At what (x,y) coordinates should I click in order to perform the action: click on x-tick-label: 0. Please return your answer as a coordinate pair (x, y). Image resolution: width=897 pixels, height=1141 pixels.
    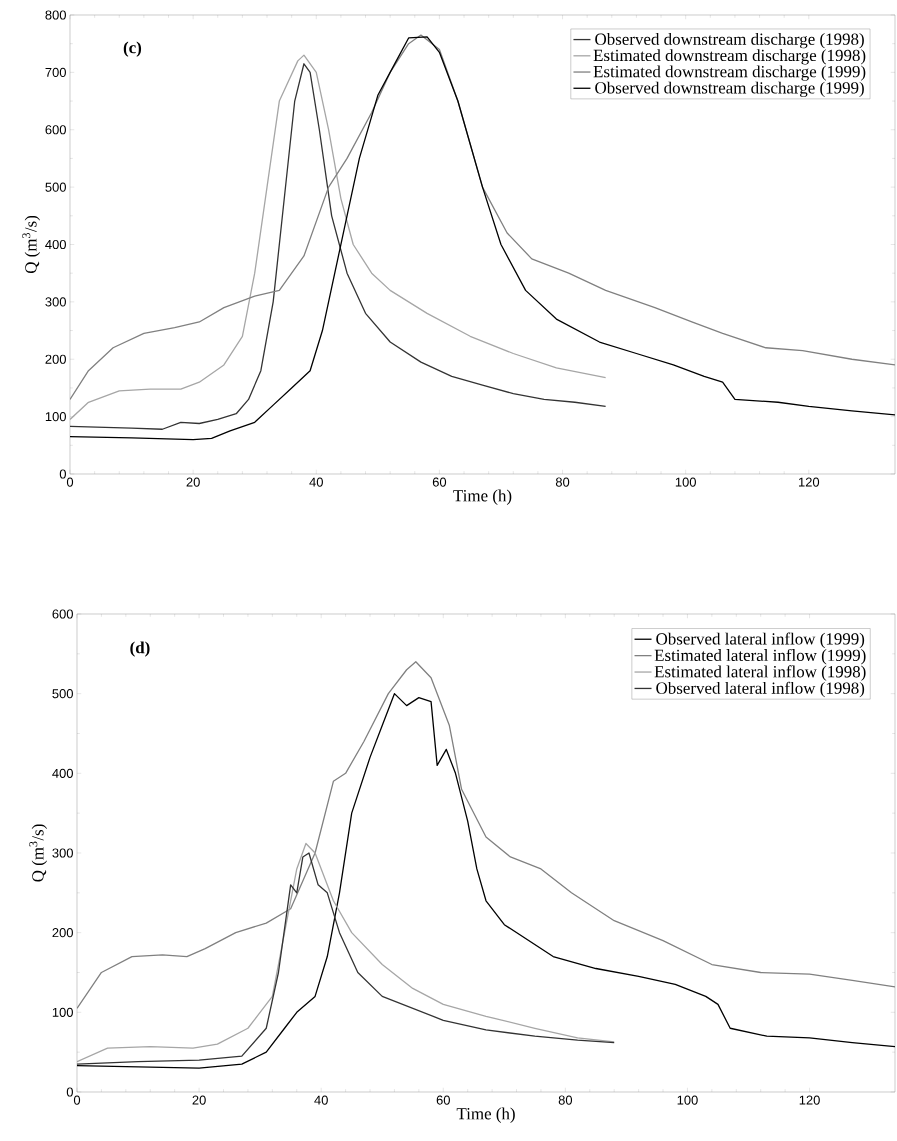
    Looking at the image, I should click on (77, 1100).